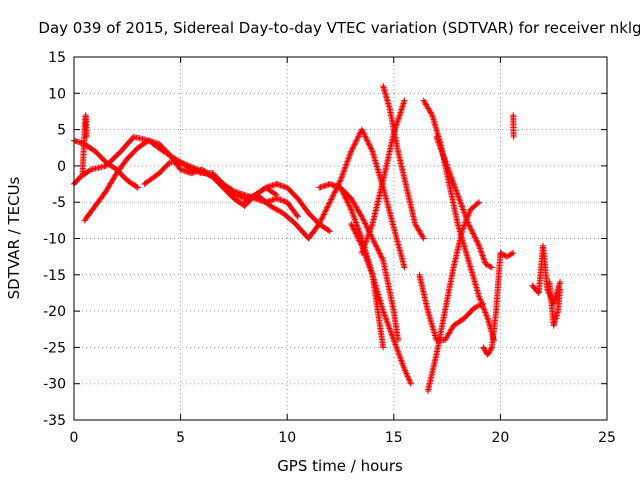 Image resolution: width=640 pixels, height=484 pixels. What do you see at coordinates (340, 466) in the screenshot?
I see `x-axis-label: GPS time / hours` at bounding box center [340, 466].